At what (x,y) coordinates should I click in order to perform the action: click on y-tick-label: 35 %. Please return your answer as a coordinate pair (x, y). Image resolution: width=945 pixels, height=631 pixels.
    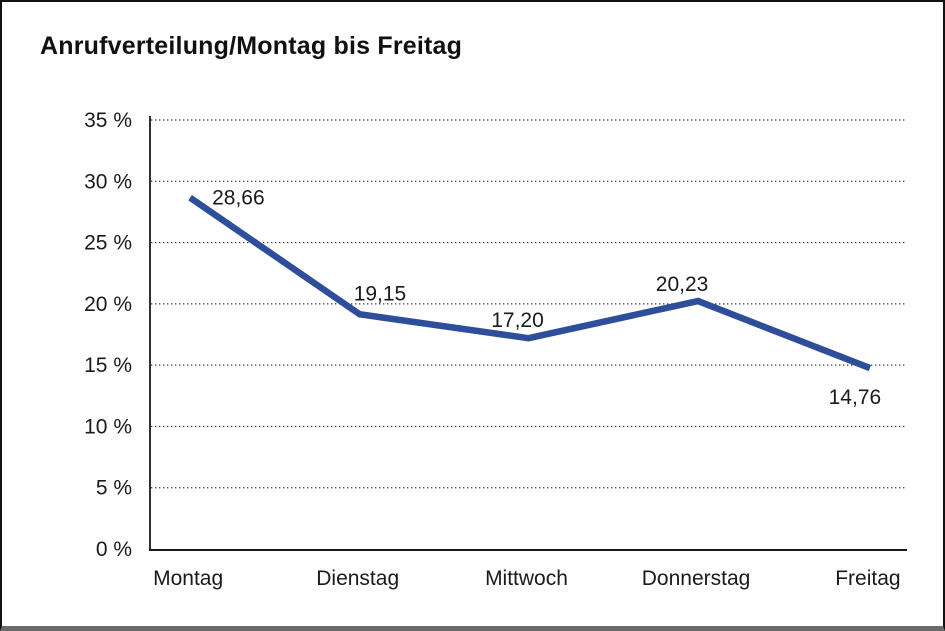
    Looking at the image, I should click on (108, 120).